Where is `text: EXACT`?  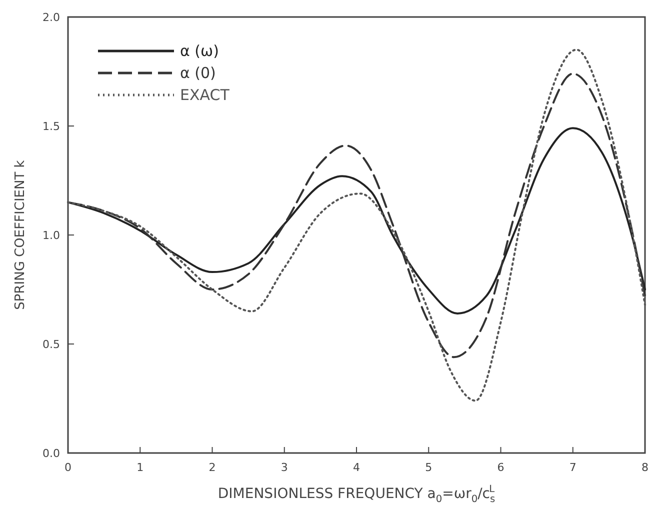 text: EXACT is located at coordinates (205, 95).